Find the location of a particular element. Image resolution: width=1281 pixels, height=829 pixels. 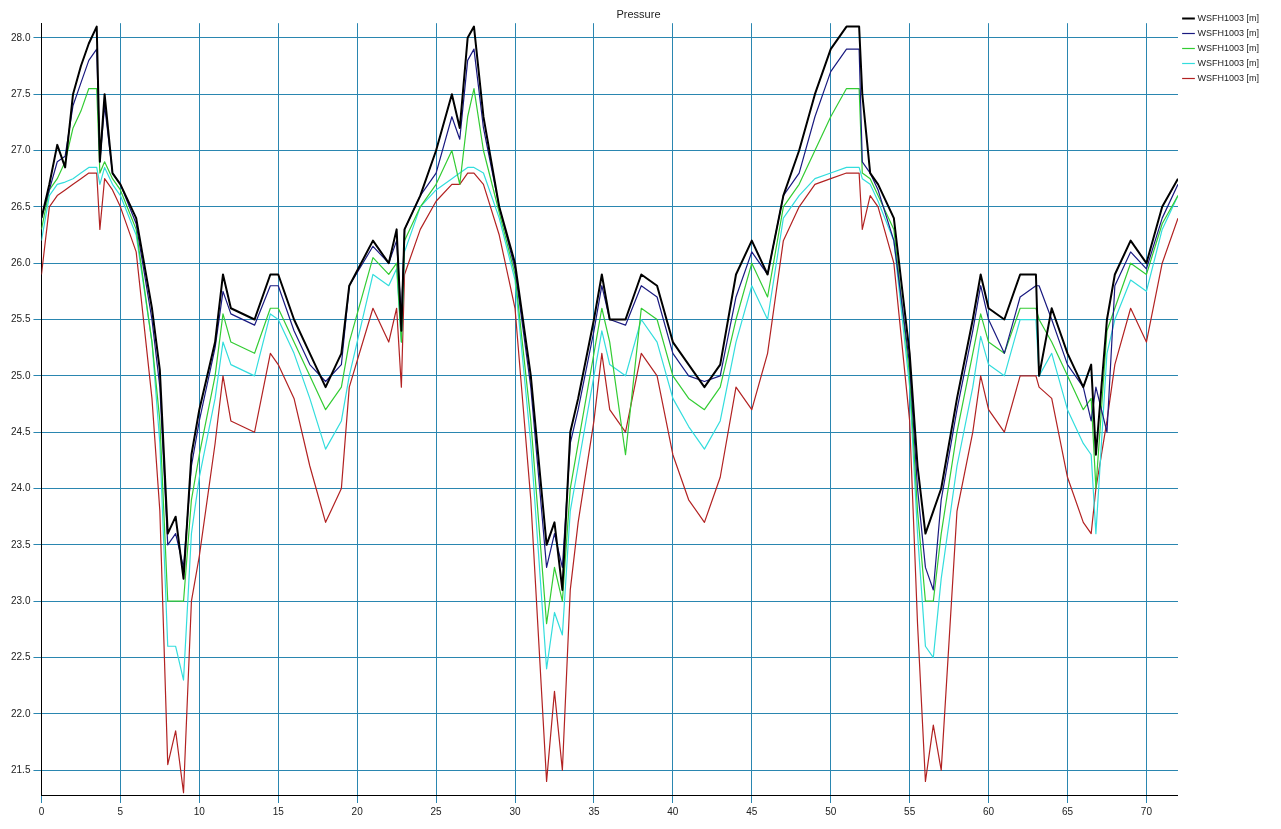

y-tick-label: 27.5 is located at coordinates (20, 93).